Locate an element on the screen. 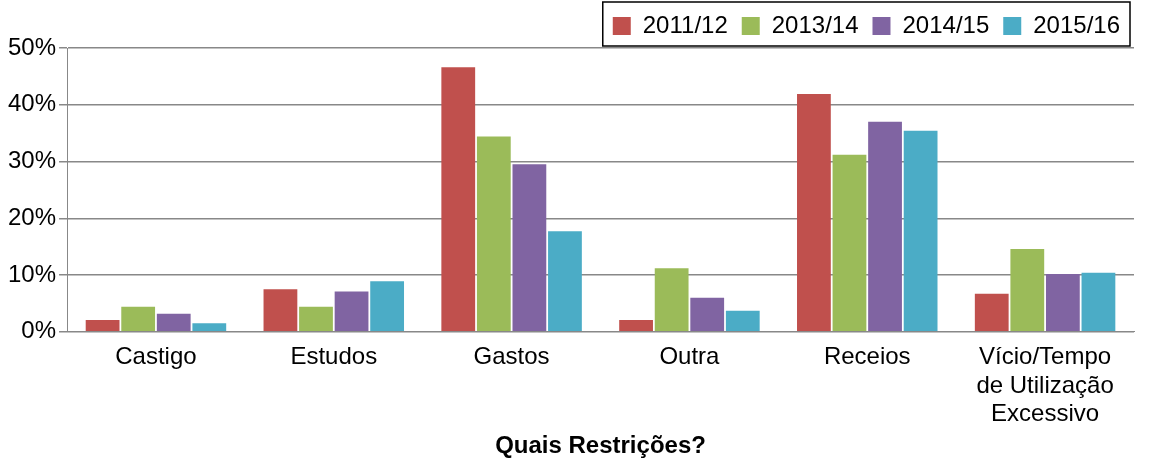 The height and width of the screenshot is (465, 1164). x-axis-title: Quais Restrições? is located at coordinates (600, 445).